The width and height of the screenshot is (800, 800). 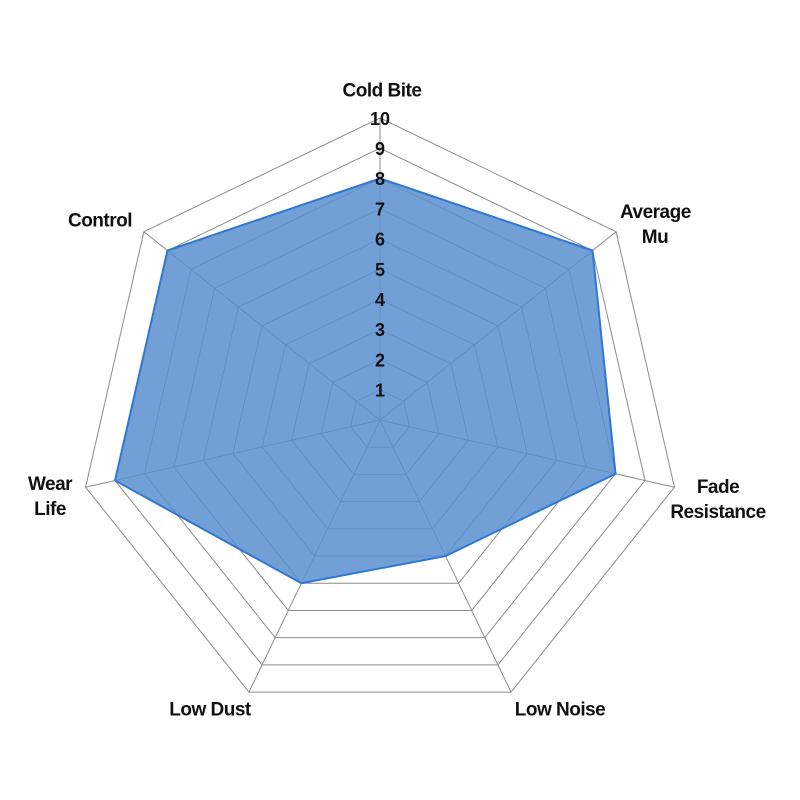 I want to click on r-tick-label: 1, so click(x=380, y=391).